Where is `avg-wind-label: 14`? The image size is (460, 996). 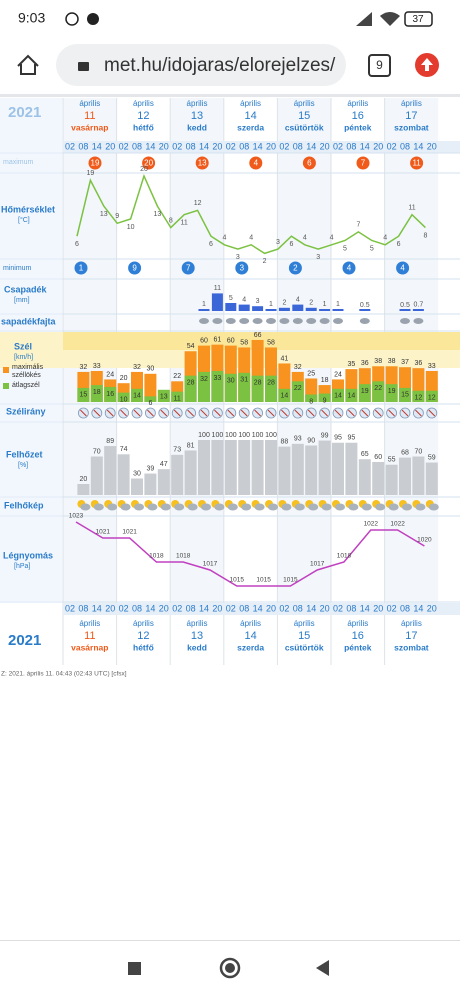
avg-wind-label: 14 is located at coordinates (285, 396).